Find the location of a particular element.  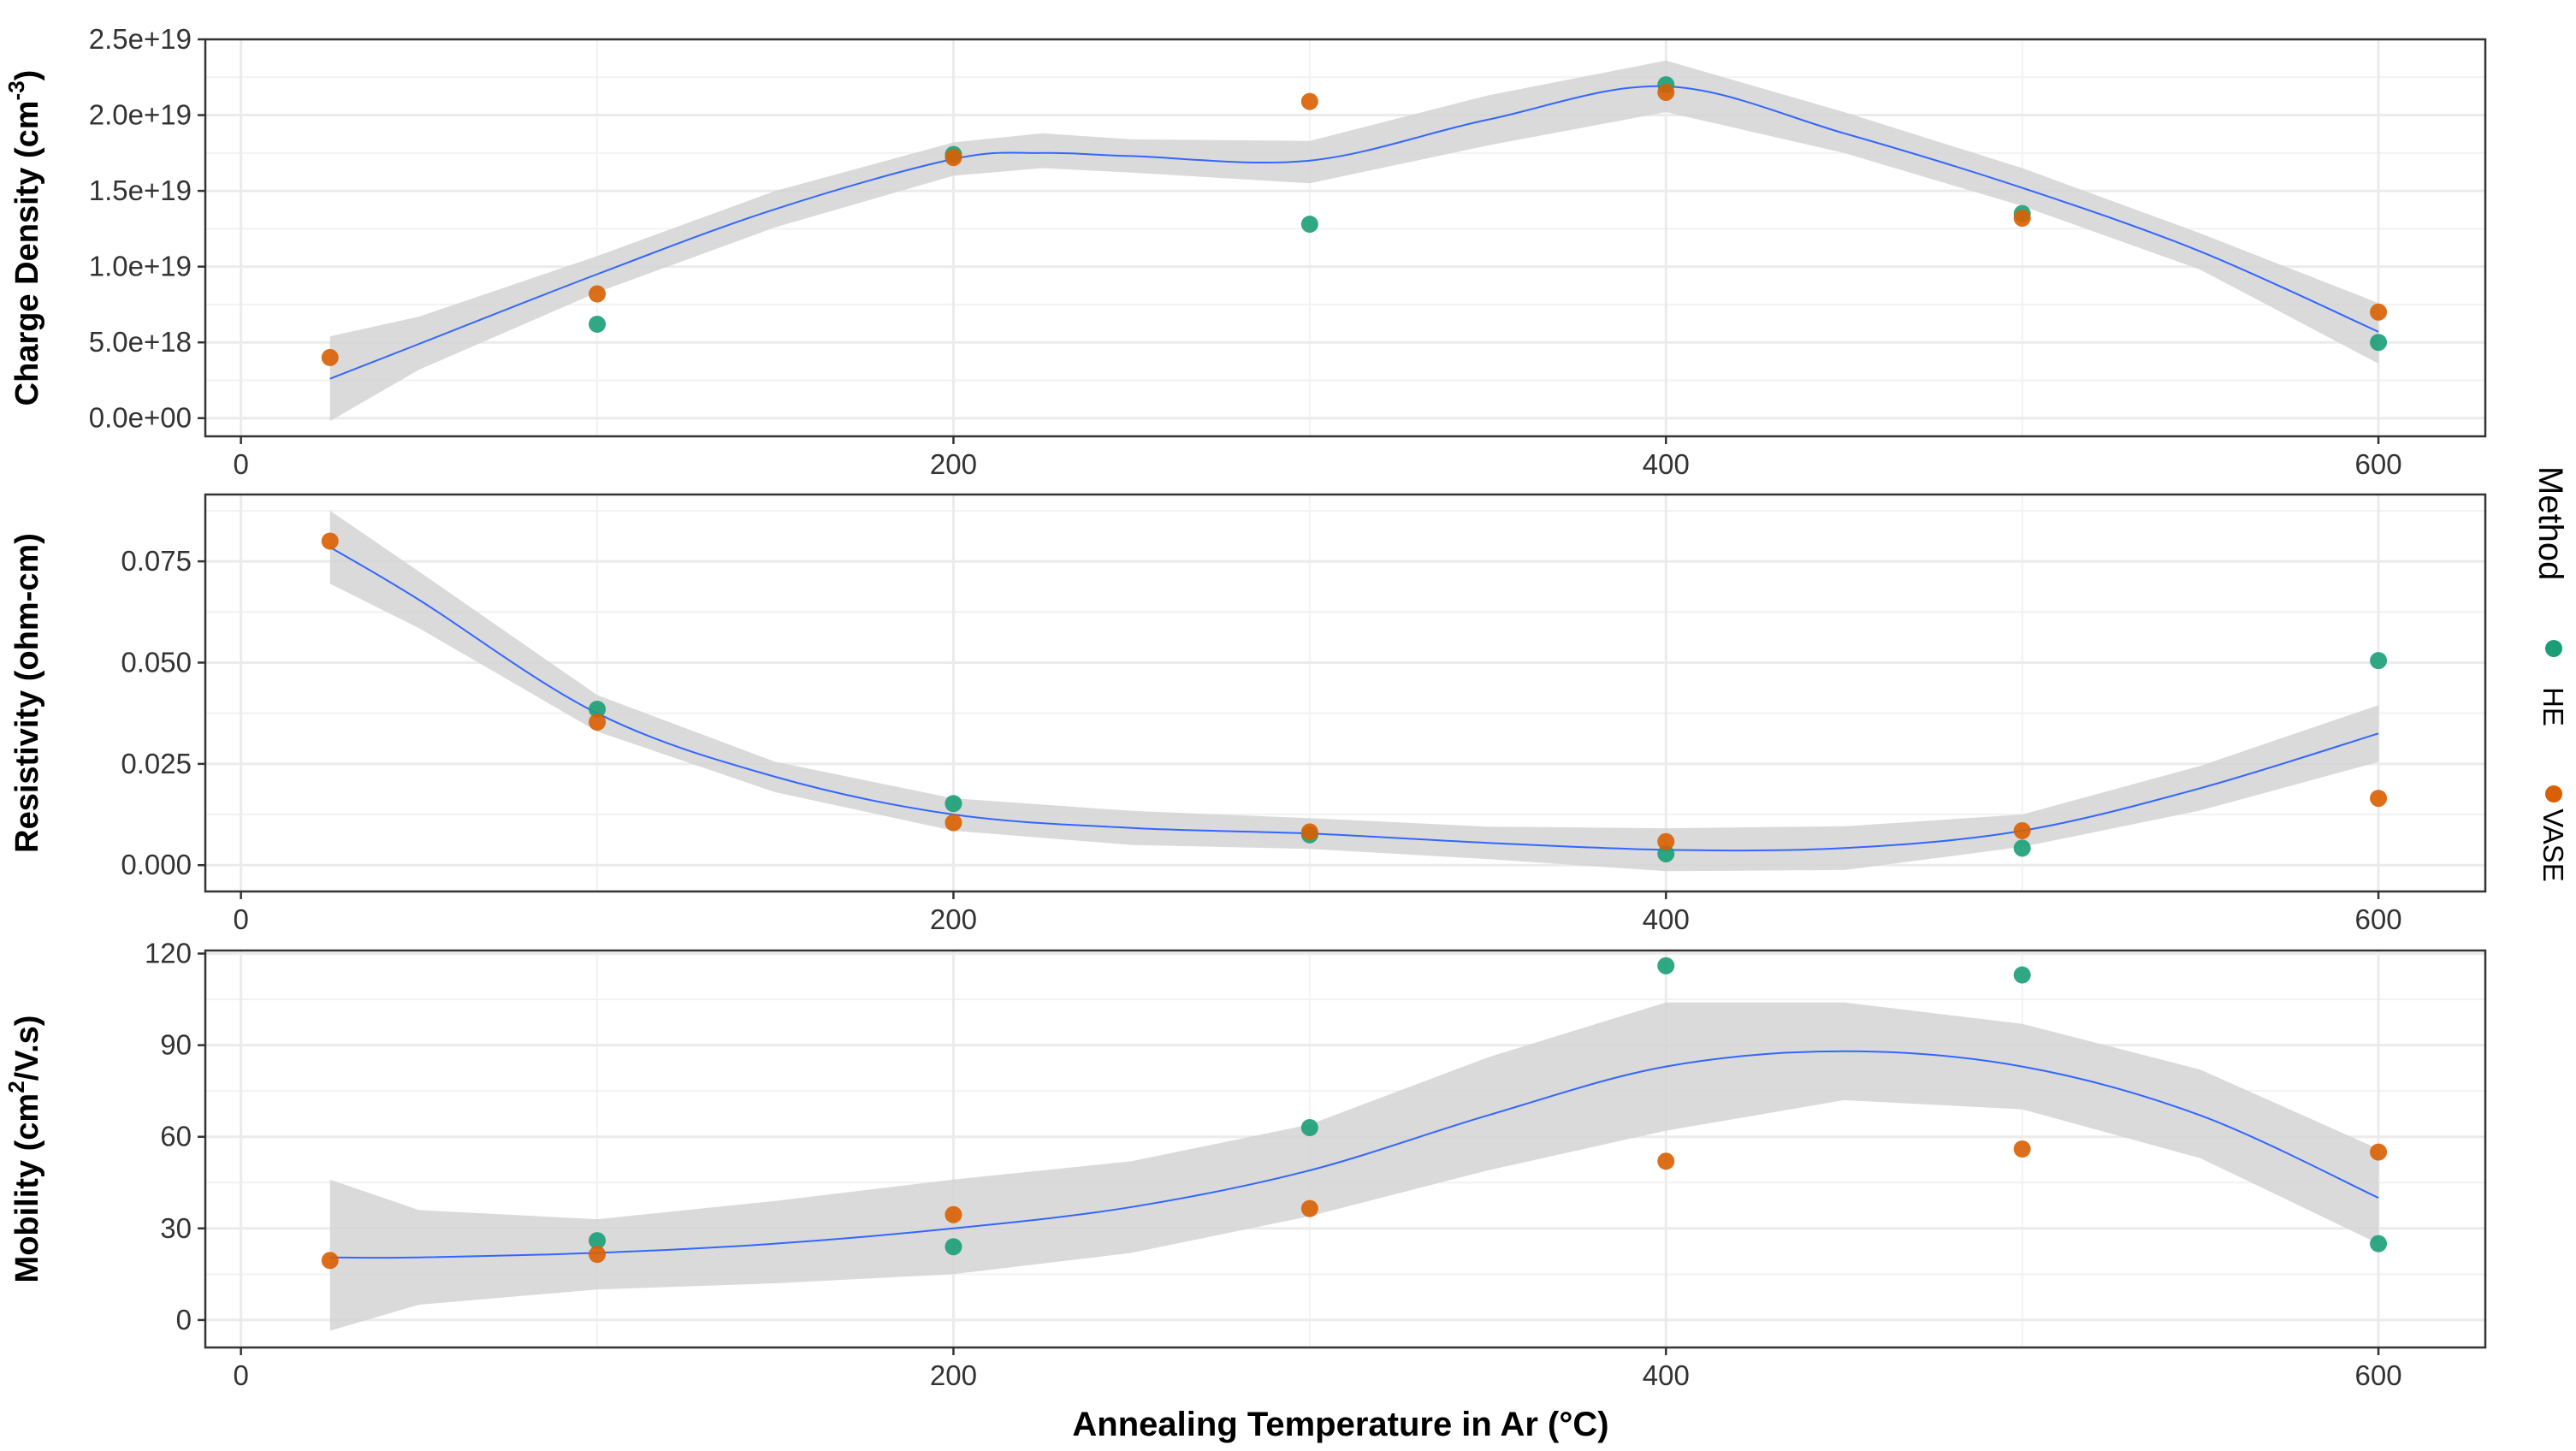

y-axis-label-end: /V.s) is located at coordinates (27, 1048).